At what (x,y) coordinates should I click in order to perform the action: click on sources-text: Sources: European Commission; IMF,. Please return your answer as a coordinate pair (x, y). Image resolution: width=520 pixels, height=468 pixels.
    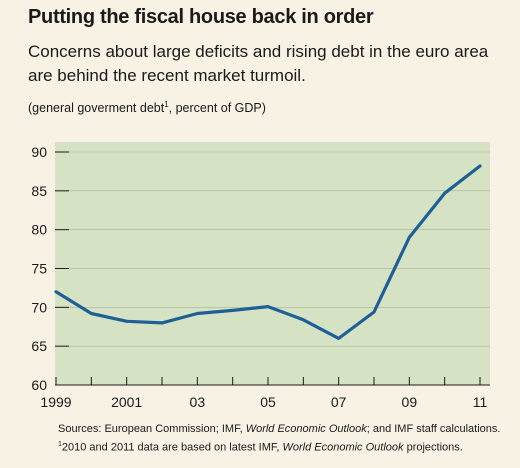
    Looking at the image, I should click on (152, 429).